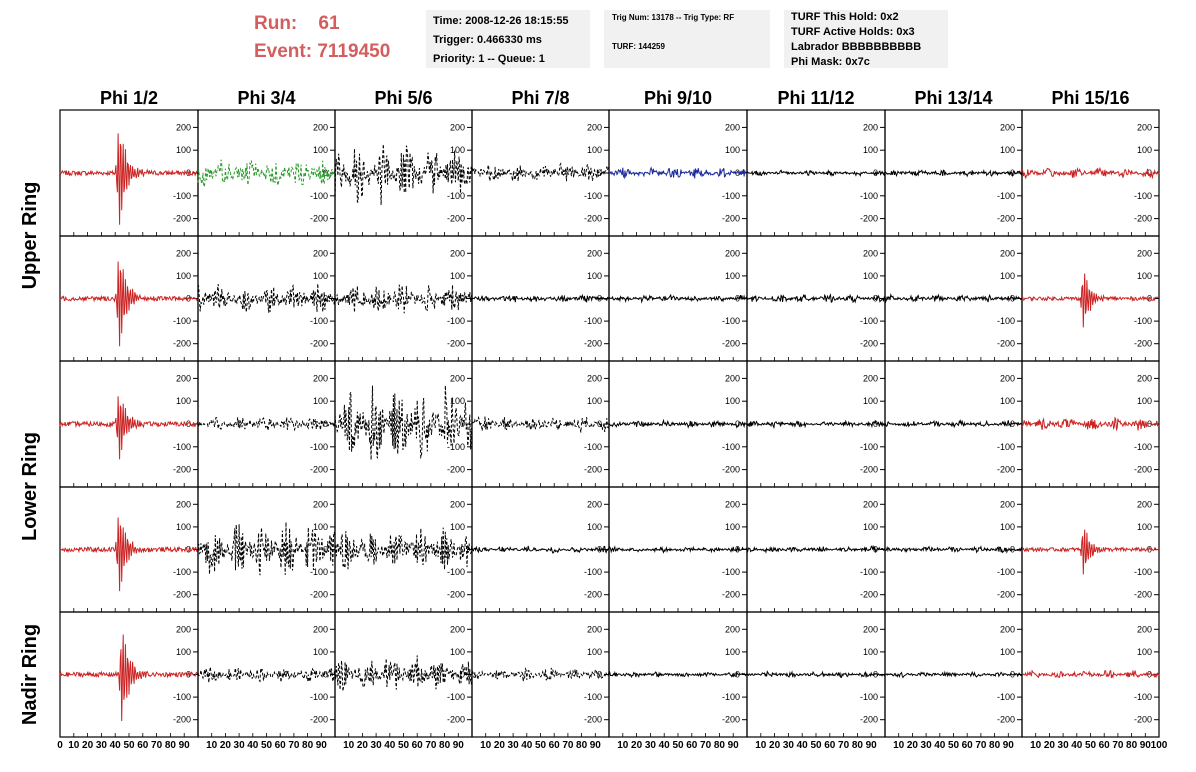  What do you see at coordinates (30, 236) in the screenshot?
I see `ring-label: Upper Ring` at bounding box center [30, 236].